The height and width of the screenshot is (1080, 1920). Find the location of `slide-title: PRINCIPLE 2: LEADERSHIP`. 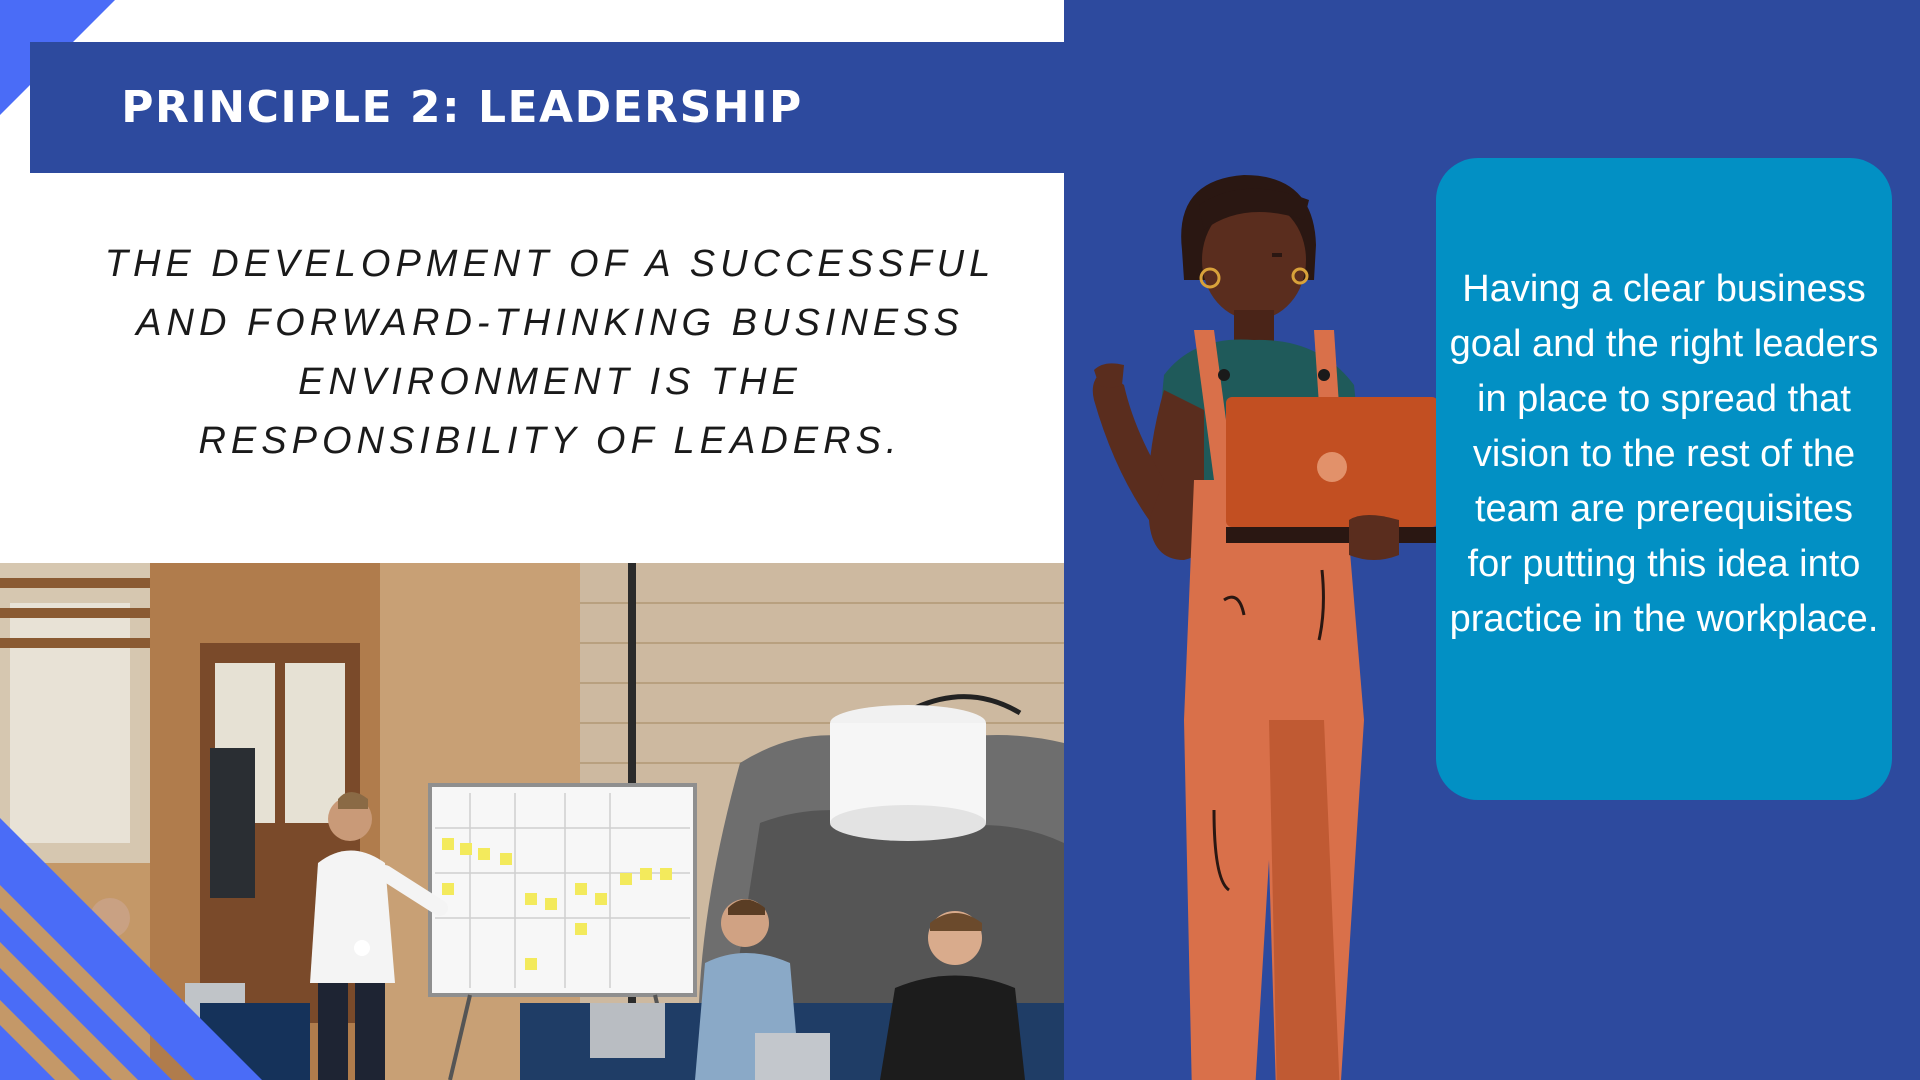

slide-title: PRINCIPLE 2: LEADERSHIP is located at coordinates (462, 107).